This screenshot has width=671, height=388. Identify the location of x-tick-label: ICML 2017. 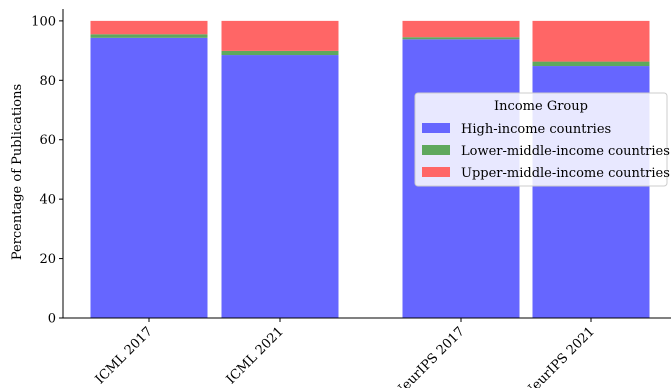
(124, 355).